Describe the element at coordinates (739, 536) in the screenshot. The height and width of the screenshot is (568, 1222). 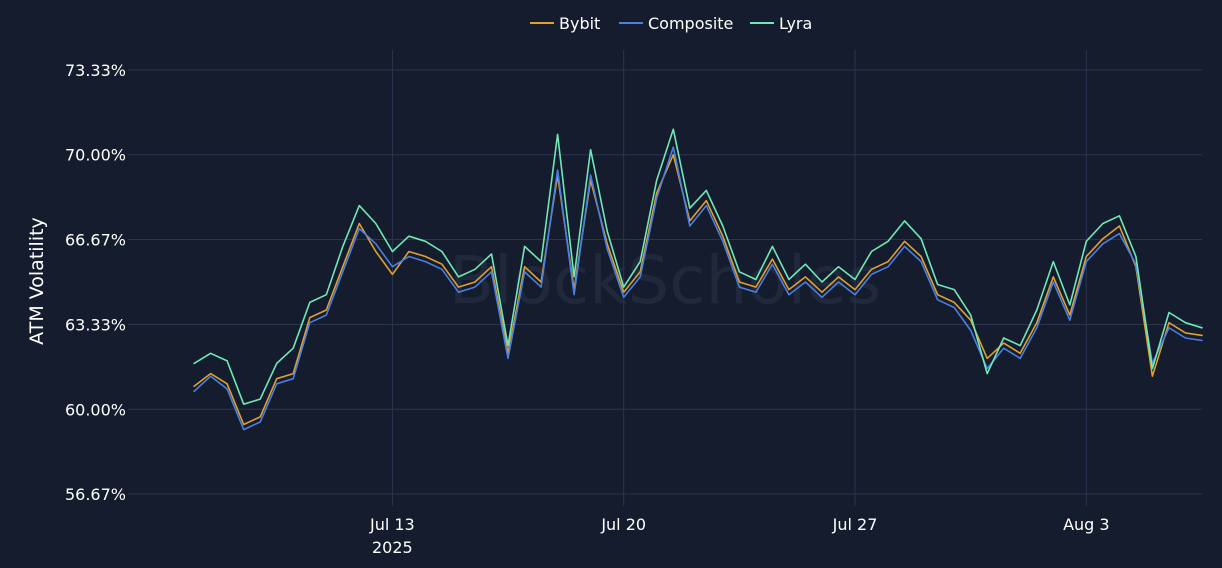
I see `x-axis-ticks: Jul 13 2025 Jul 20 Jul 27 Aug 3` at that location.